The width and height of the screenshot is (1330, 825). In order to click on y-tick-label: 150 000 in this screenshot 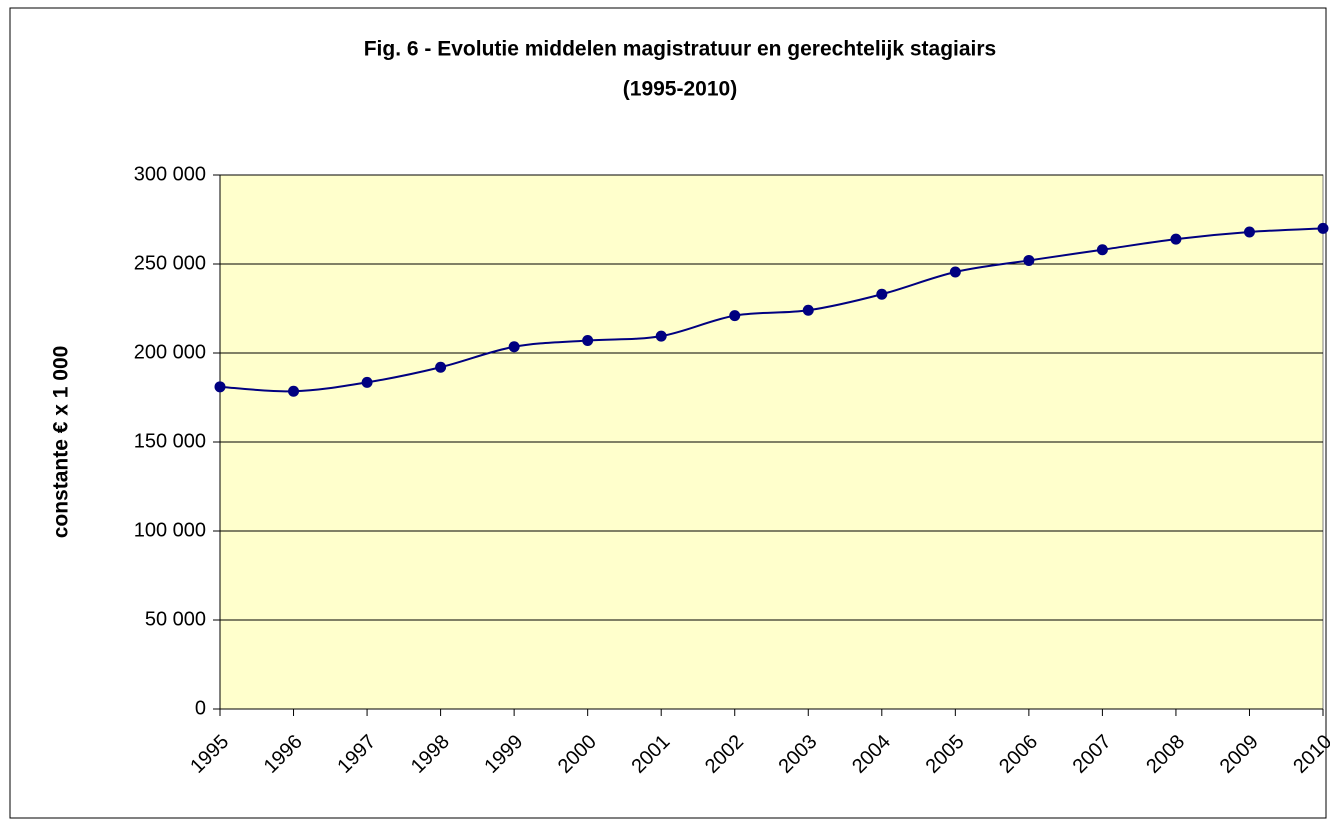, I will do `click(170, 441)`.